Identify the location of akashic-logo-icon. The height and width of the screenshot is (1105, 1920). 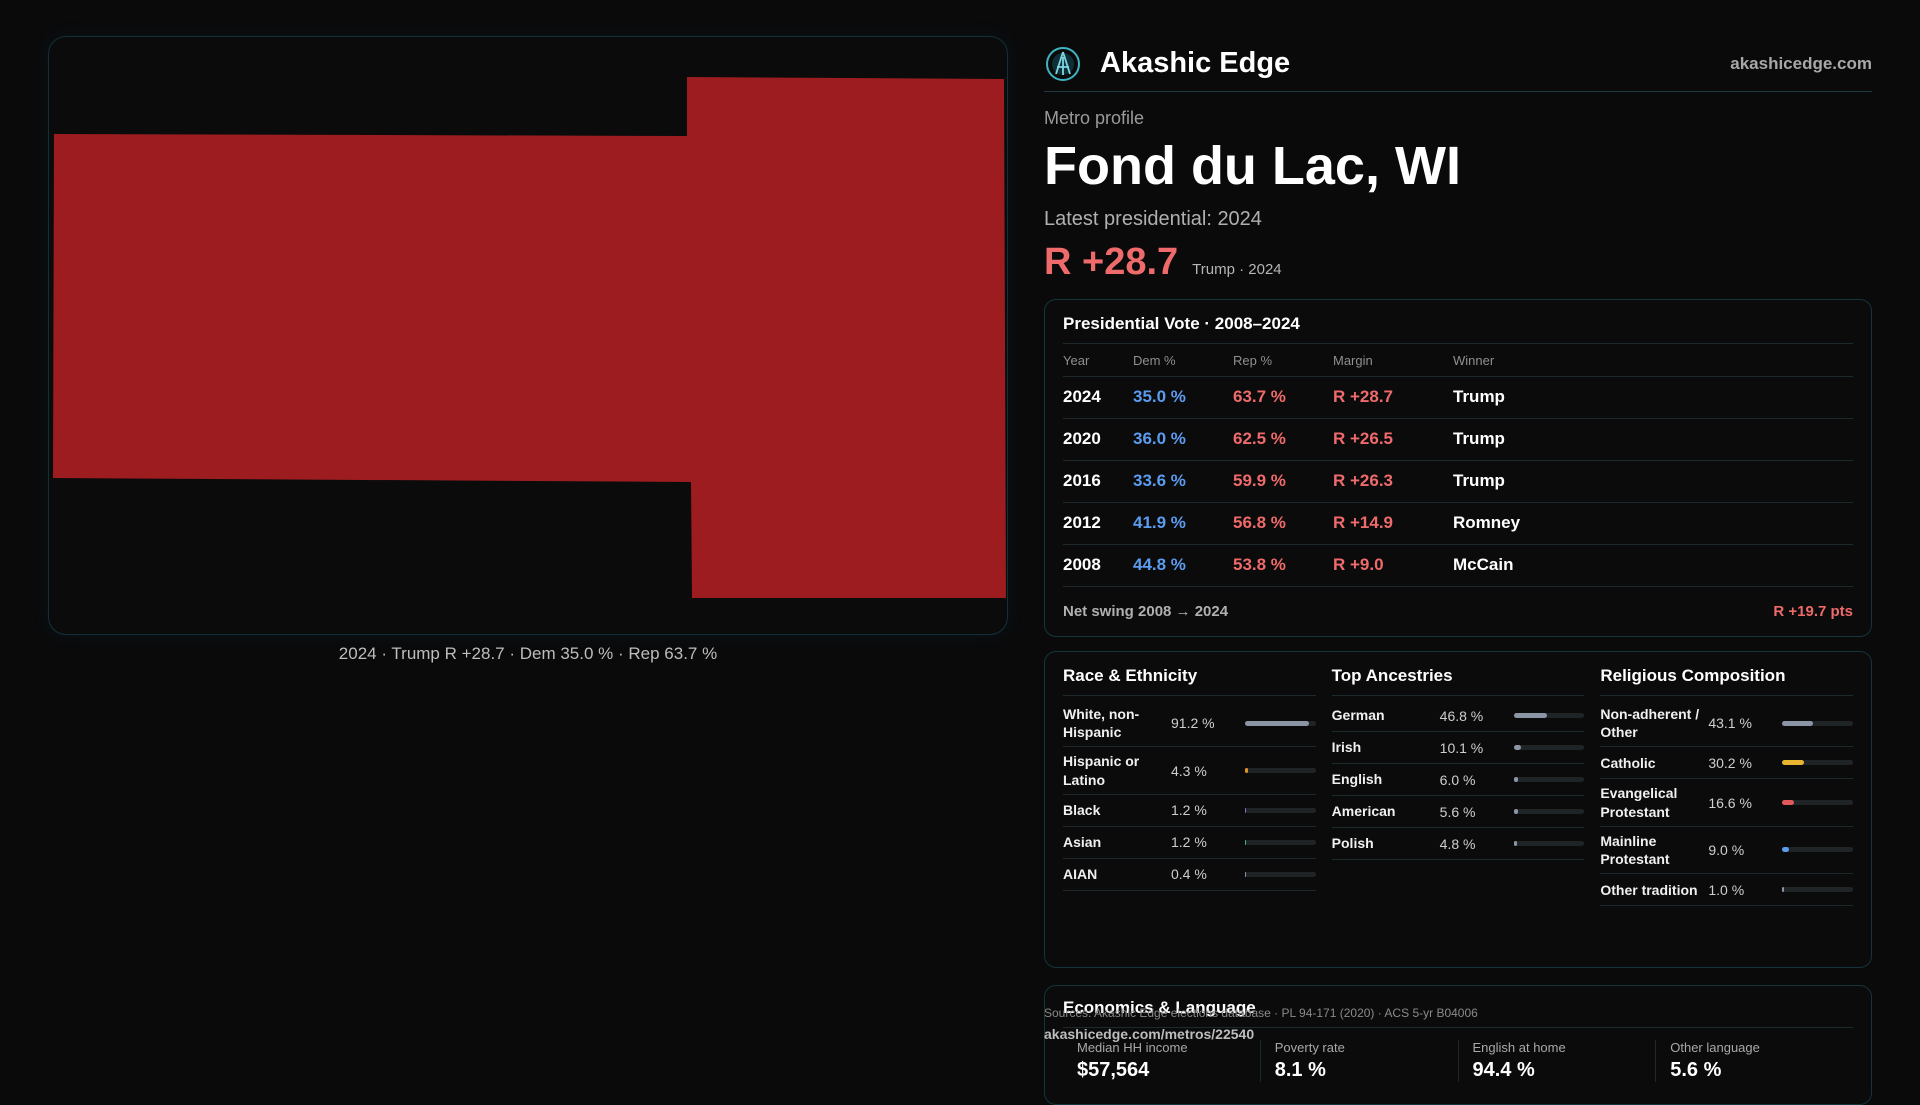
(1063, 63).